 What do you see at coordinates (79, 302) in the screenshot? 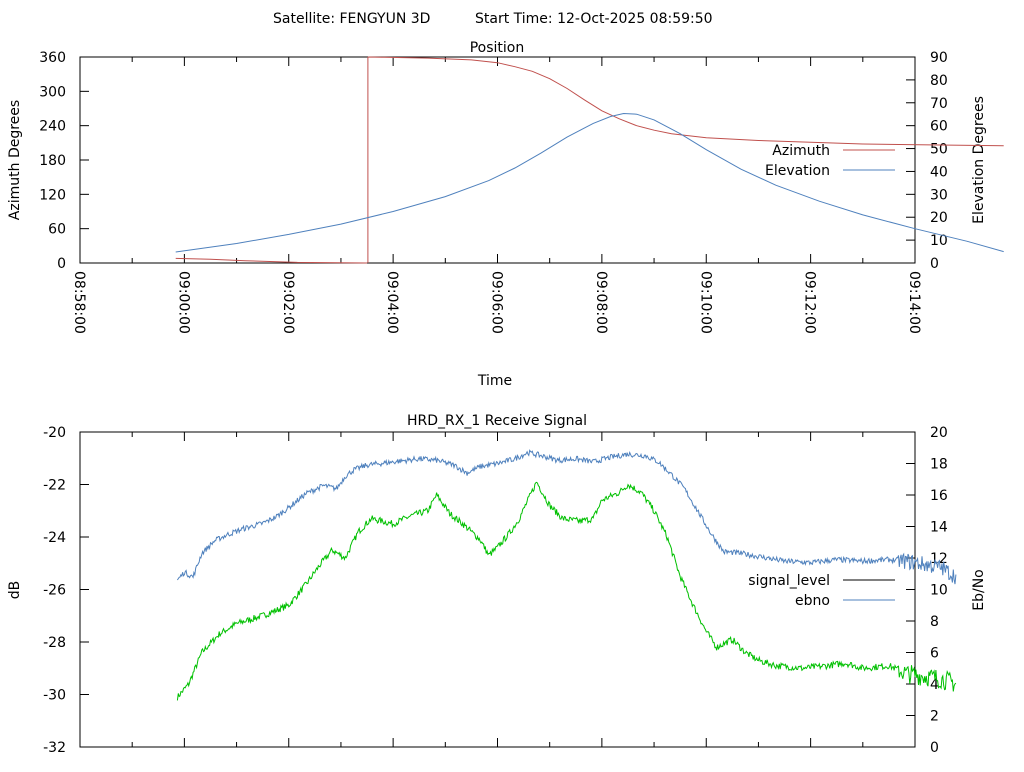
I see `x-tick-label: 08:58:00` at bounding box center [79, 302].